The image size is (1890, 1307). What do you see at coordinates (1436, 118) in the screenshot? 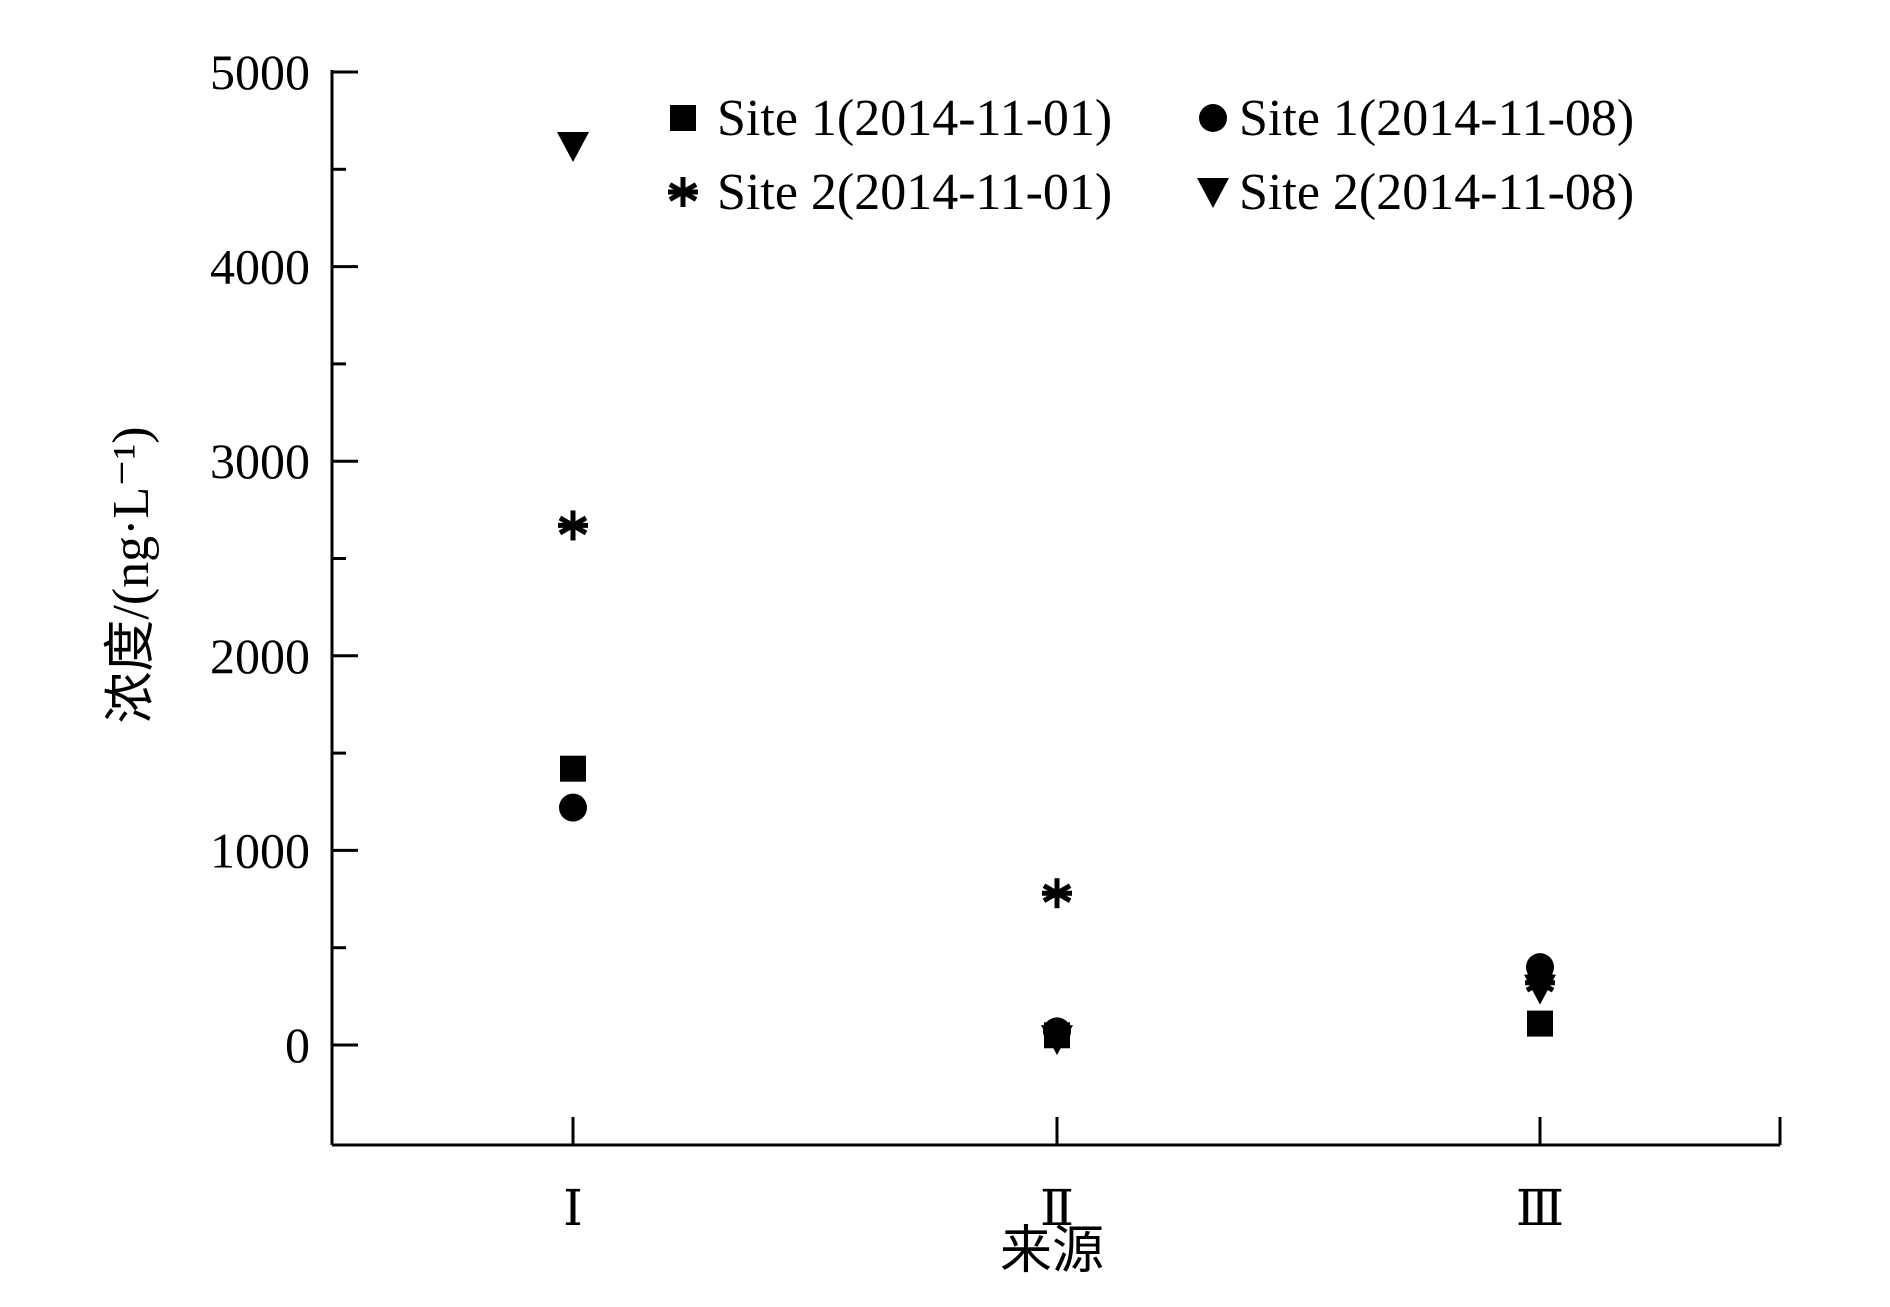
I see `legend-label: Site 1(2014-11-08)` at bounding box center [1436, 118].